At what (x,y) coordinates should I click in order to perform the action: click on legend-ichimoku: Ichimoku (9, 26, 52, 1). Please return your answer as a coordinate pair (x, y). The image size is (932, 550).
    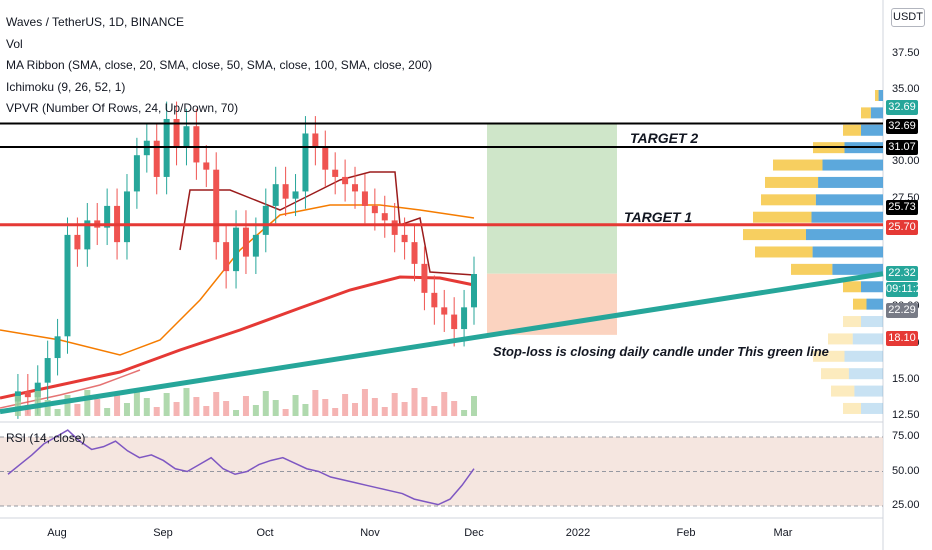
    Looking at the image, I should click on (66, 86).